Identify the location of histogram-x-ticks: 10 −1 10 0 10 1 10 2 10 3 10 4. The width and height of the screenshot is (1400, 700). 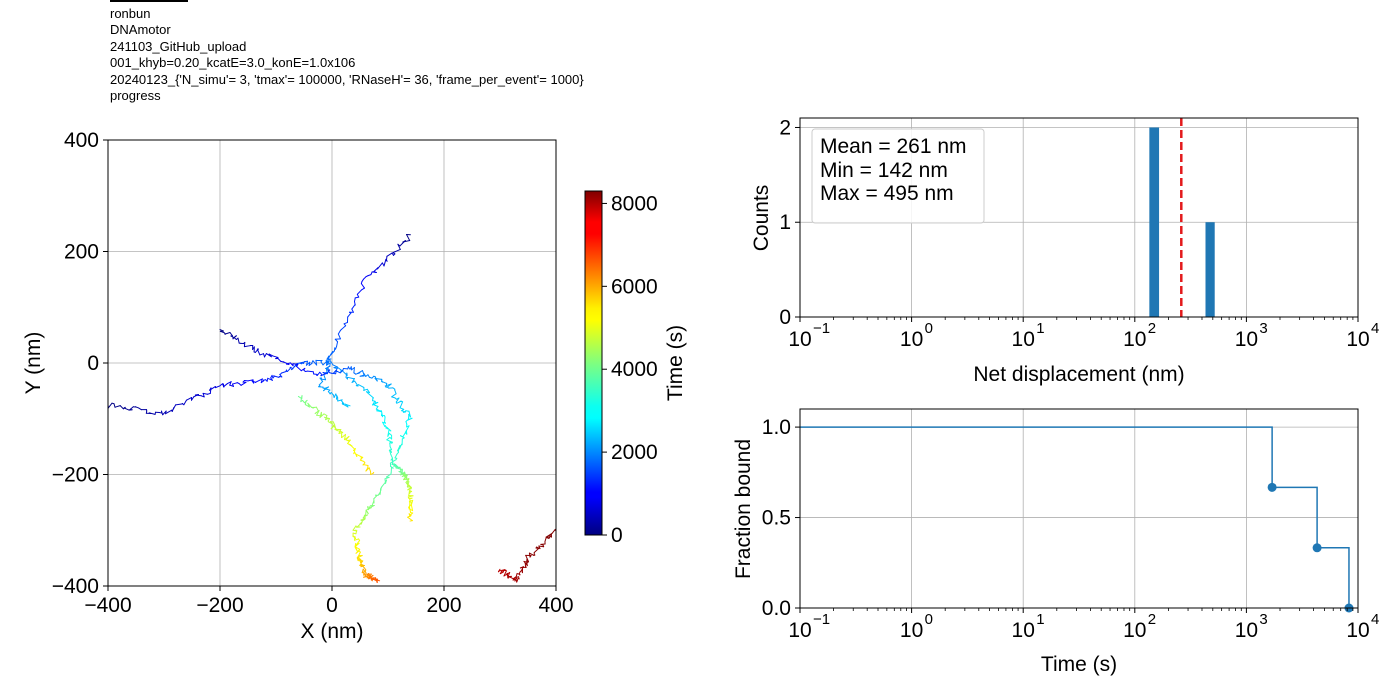
(1083, 334).